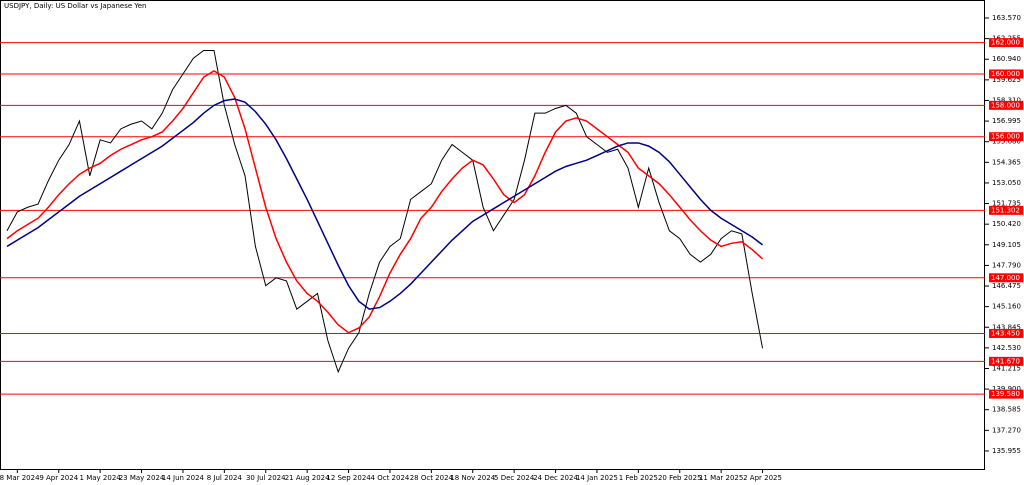  Describe the element at coordinates (1006, 451) in the screenshot. I see `y-tick-label: 135.955` at that location.